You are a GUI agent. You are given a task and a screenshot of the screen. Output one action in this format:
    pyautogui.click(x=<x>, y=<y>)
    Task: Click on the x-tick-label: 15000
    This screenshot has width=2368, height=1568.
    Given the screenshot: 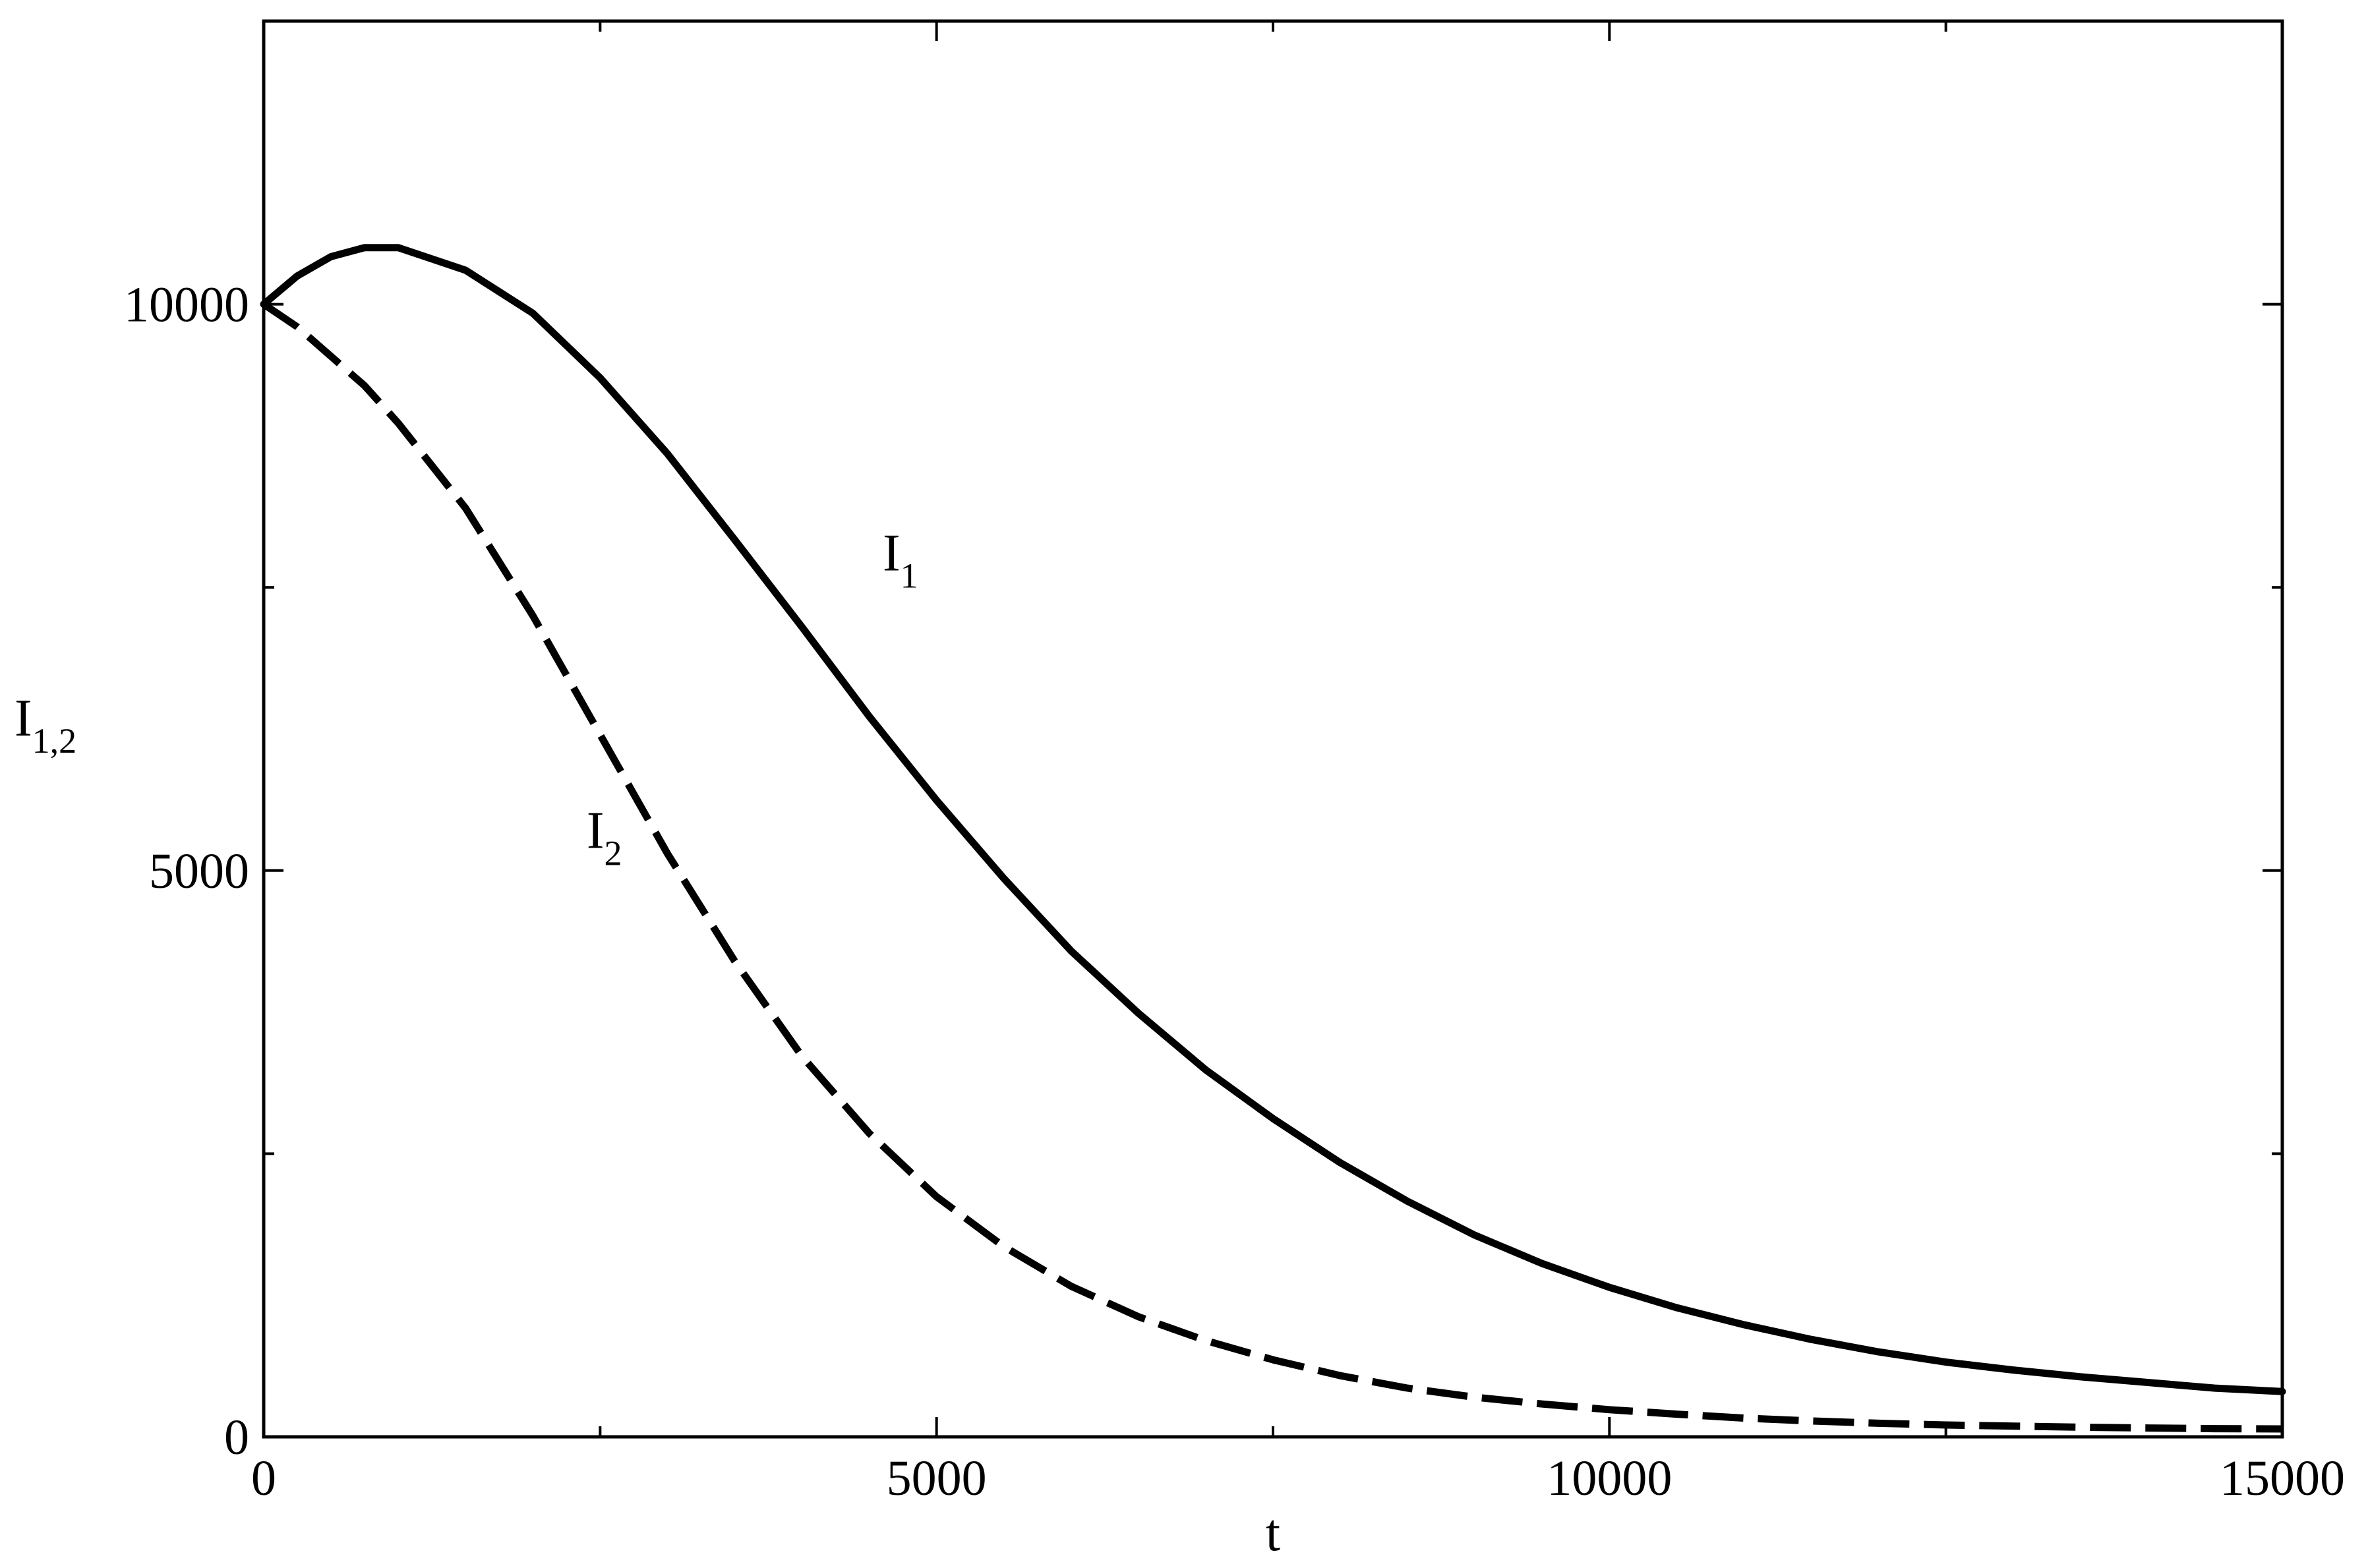 What is the action you would take?
    pyautogui.click(x=2282, y=1478)
    